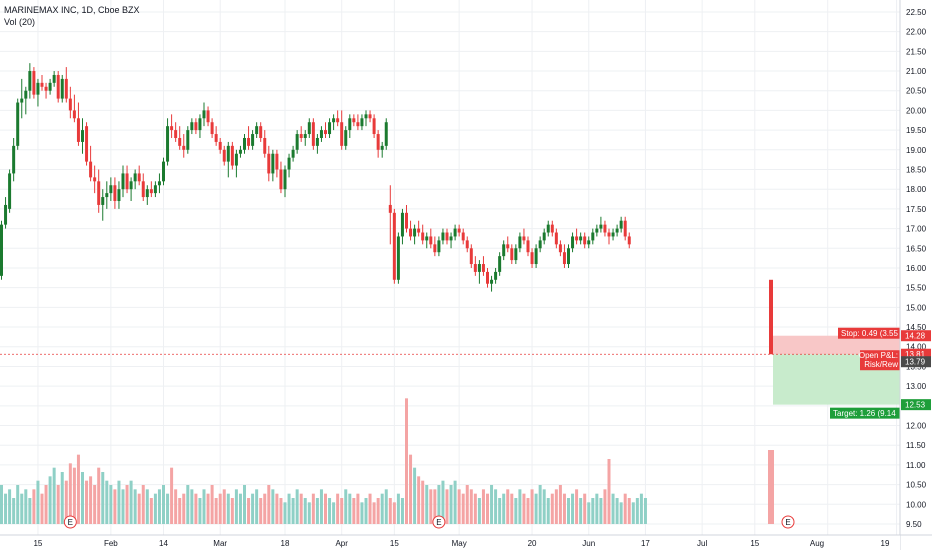 The image size is (932, 555). What do you see at coordinates (916, 275) in the screenshot?
I see `price-axis` at bounding box center [916, 275].